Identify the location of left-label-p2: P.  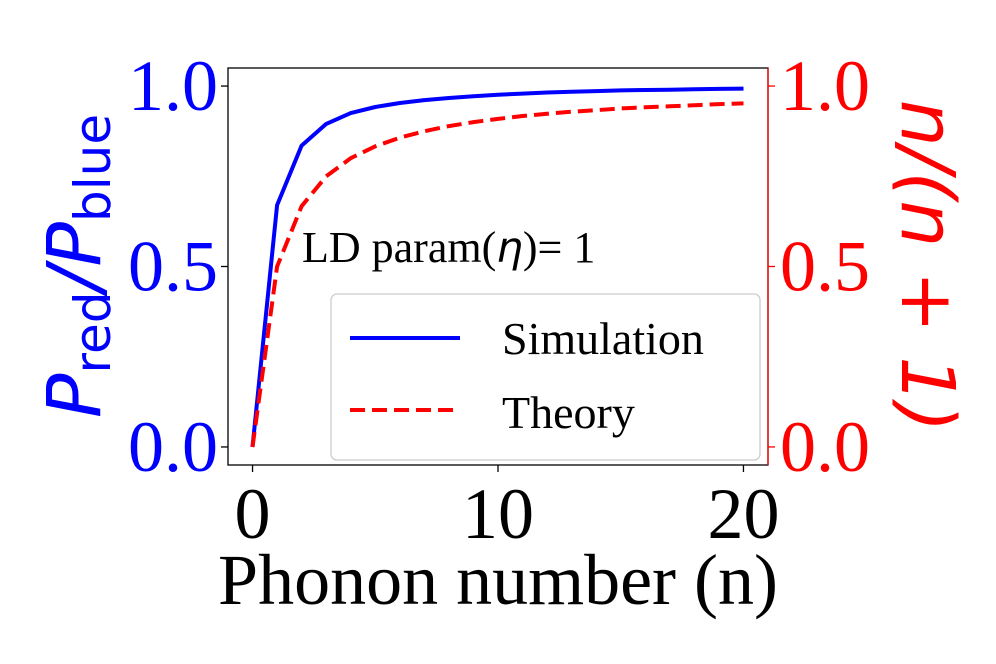
(75, 244).